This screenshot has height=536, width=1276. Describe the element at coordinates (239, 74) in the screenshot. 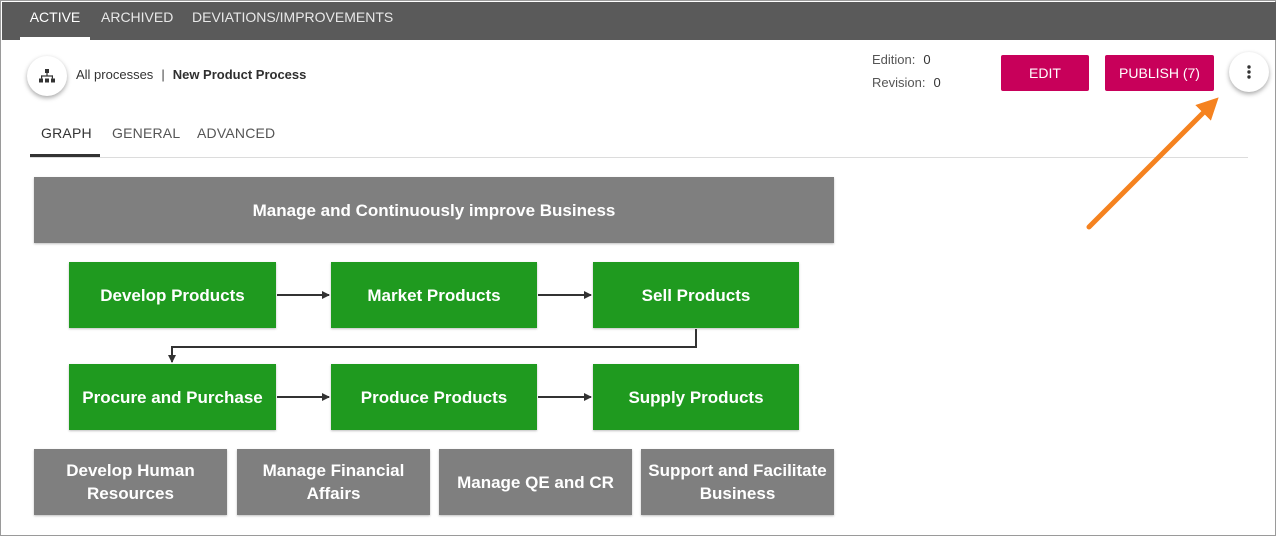

I see `page-title: New Product Process` at that location.